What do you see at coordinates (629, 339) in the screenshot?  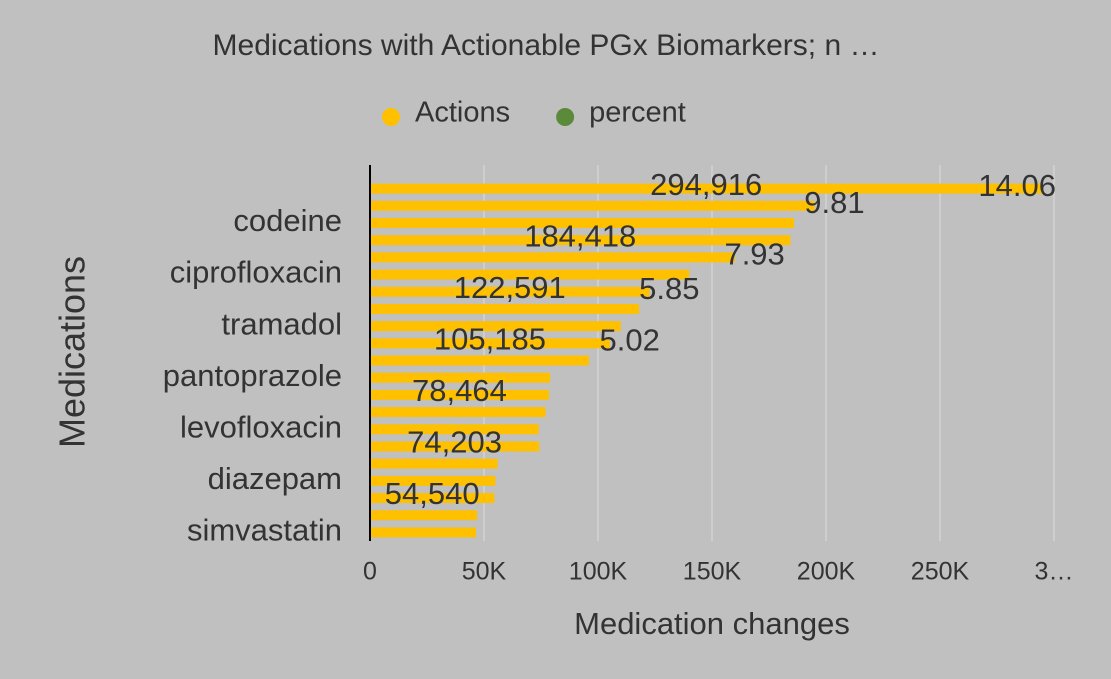 I see `data-label: 5.02` at bounding box center [629, 339].